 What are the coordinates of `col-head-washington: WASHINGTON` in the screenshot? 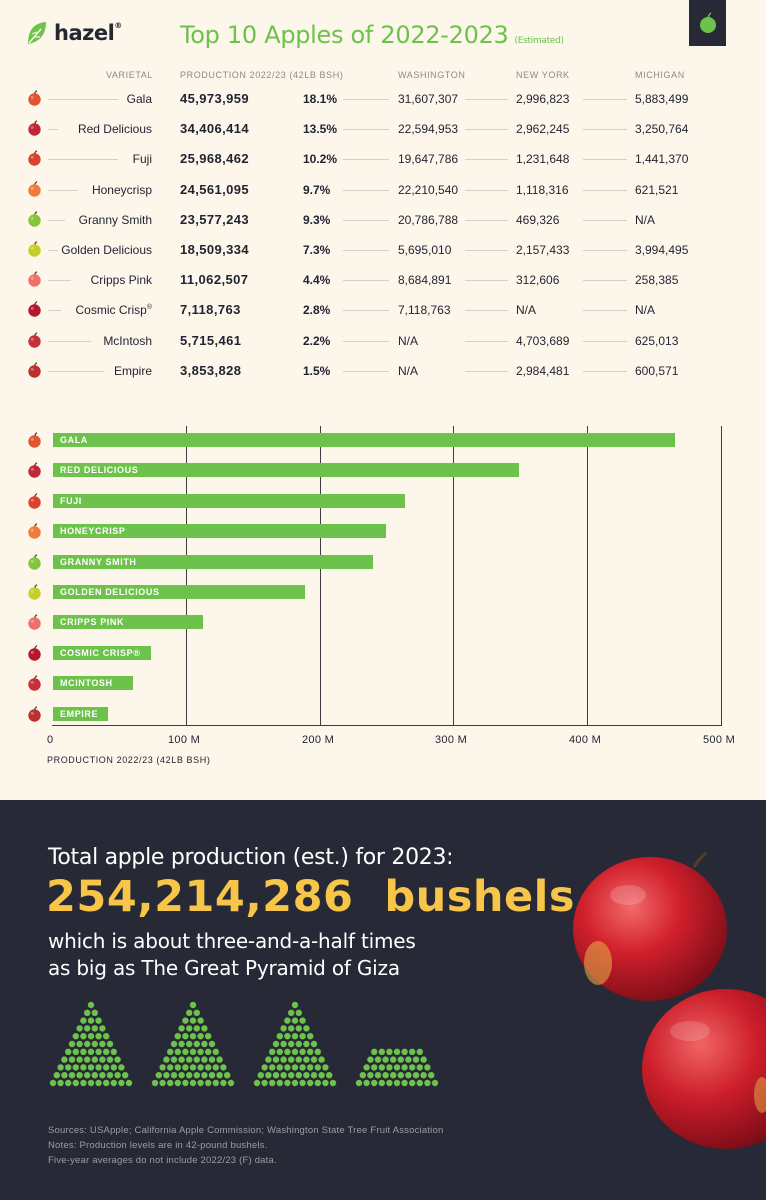 It's located at (432, 75).